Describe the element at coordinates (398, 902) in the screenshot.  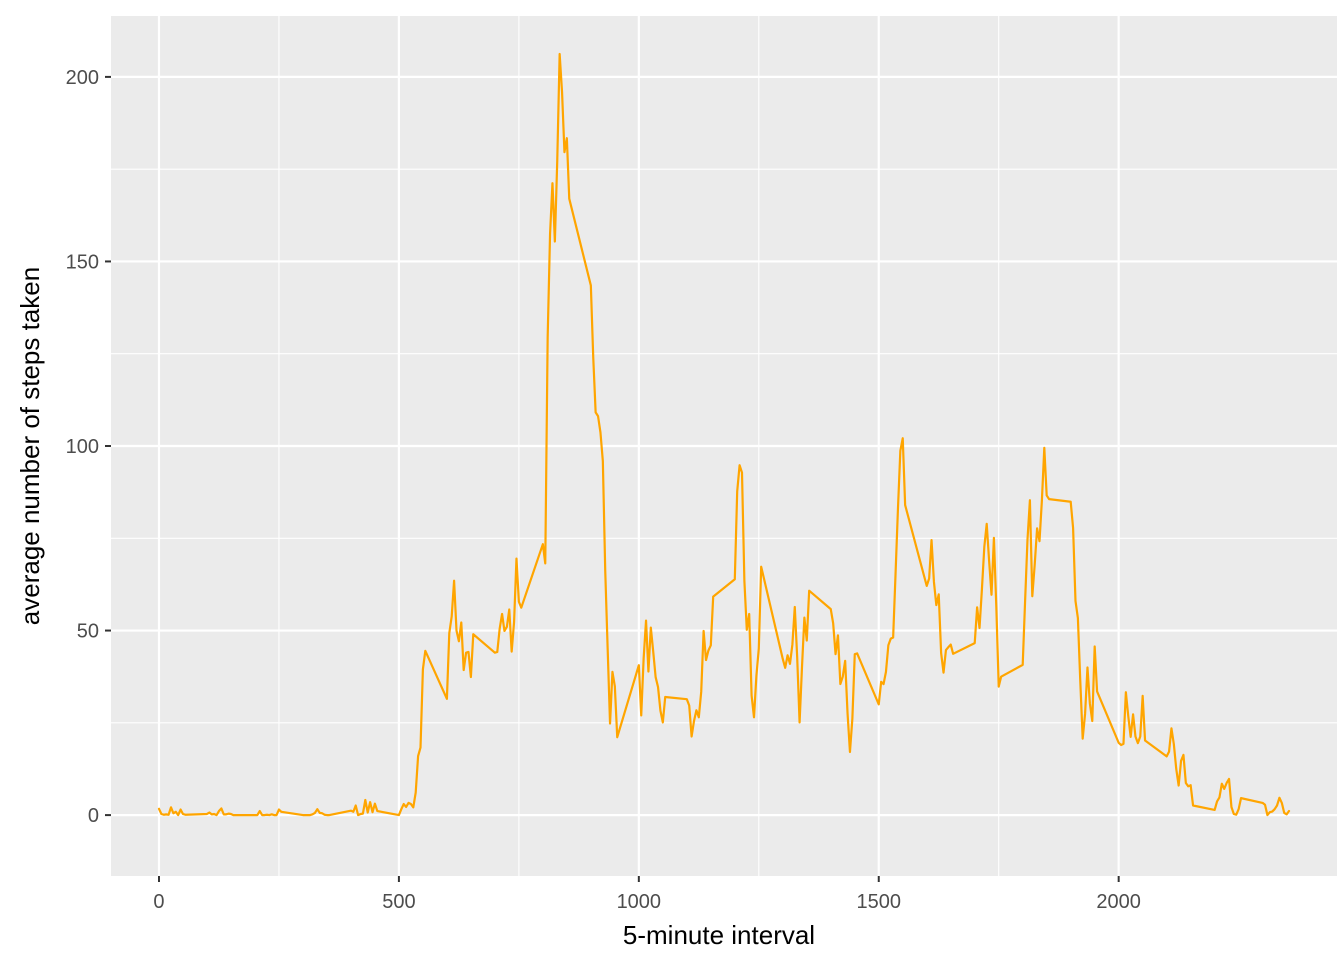
I see `x-tick-label: 500` at that location.